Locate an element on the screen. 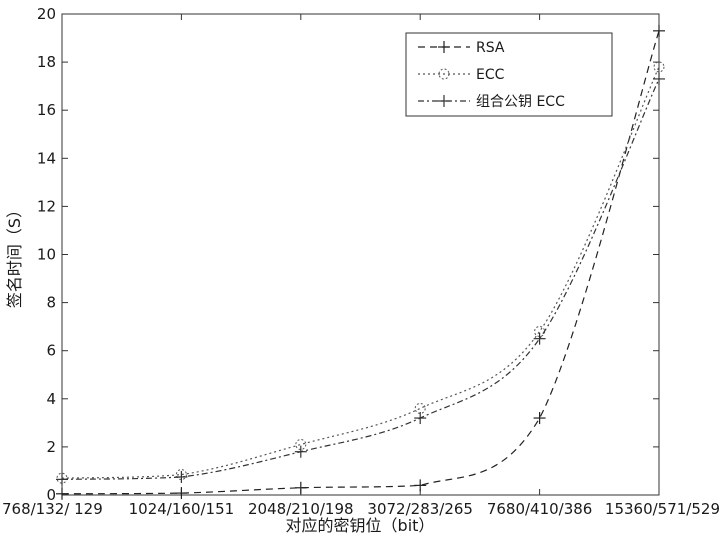 Image resolution: width=722 pixels, height=538 pixels. legend-item: ECC is located at coordinates (461, 75).